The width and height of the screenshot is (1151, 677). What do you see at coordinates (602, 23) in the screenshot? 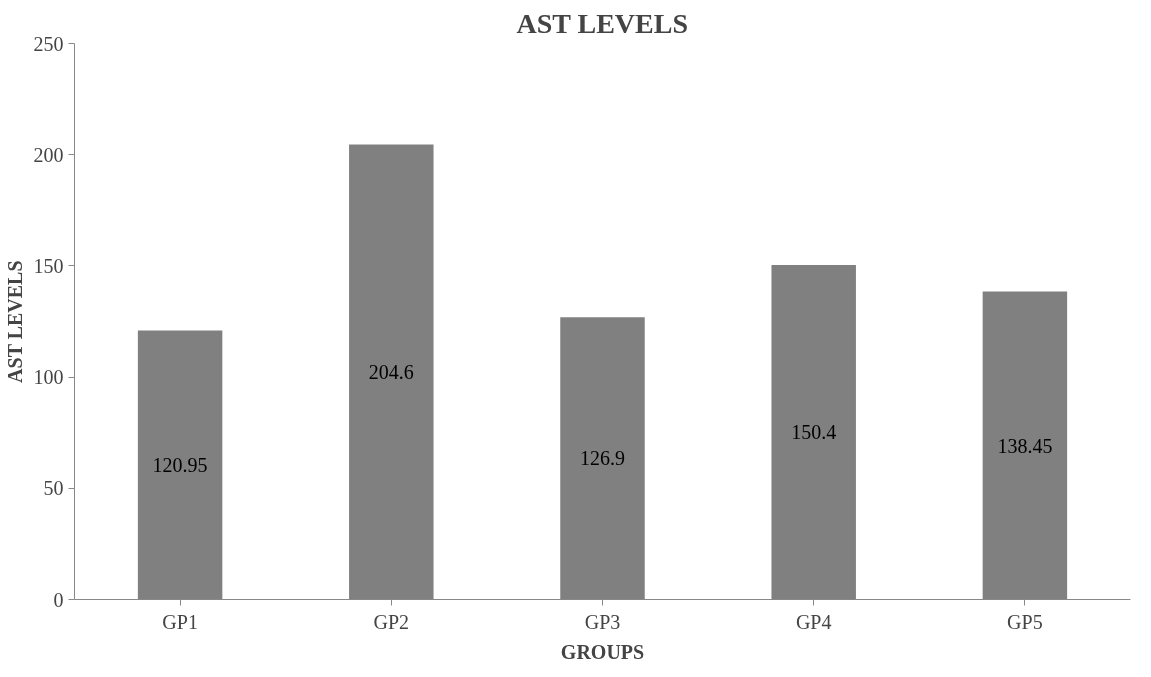
I see `chart-title: AST LEVELS` at bounding box center [602, 23].